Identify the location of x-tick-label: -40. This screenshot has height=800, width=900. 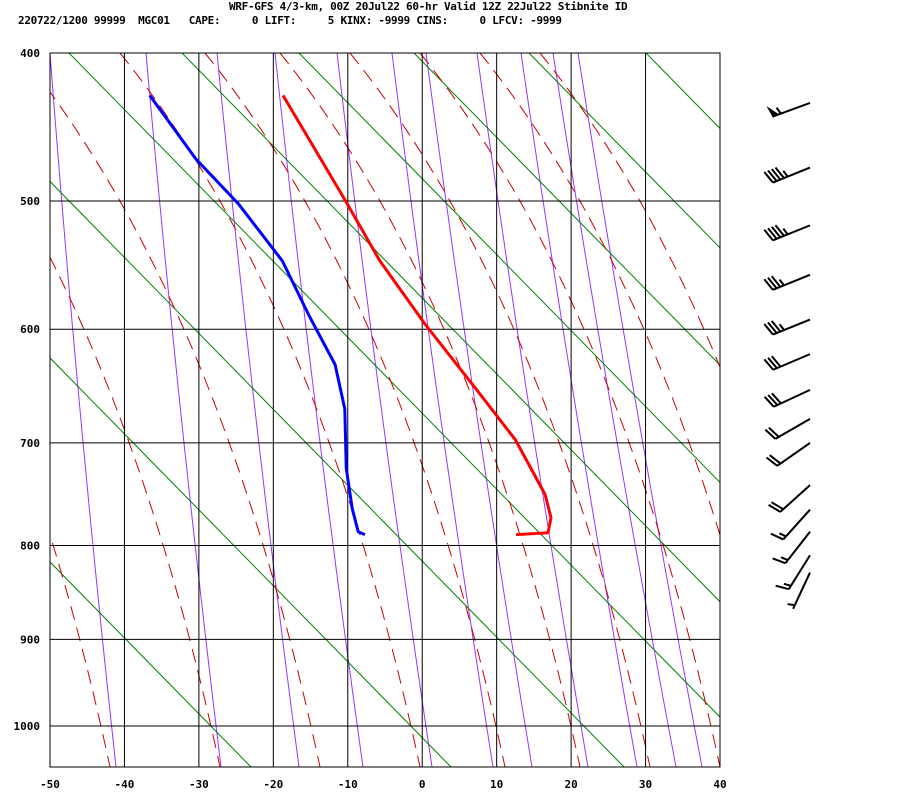
(125, 784).